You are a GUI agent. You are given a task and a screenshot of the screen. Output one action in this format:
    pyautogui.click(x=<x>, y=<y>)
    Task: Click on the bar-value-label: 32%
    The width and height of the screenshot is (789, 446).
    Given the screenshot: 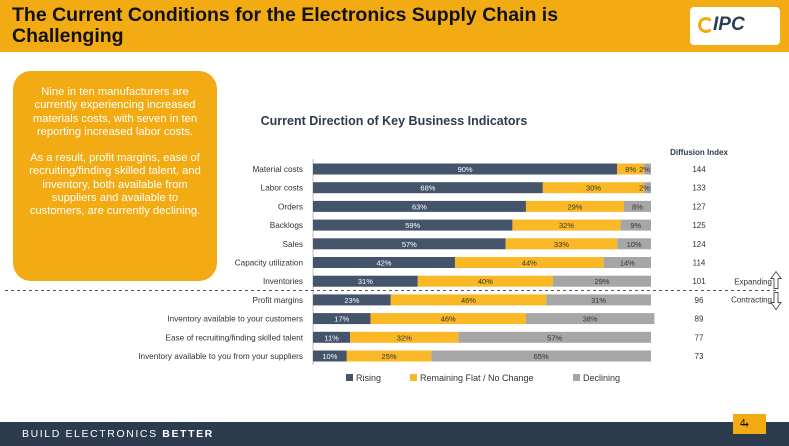 What is the action you would take?
    pyautogui.click(x=404, y=337)
    